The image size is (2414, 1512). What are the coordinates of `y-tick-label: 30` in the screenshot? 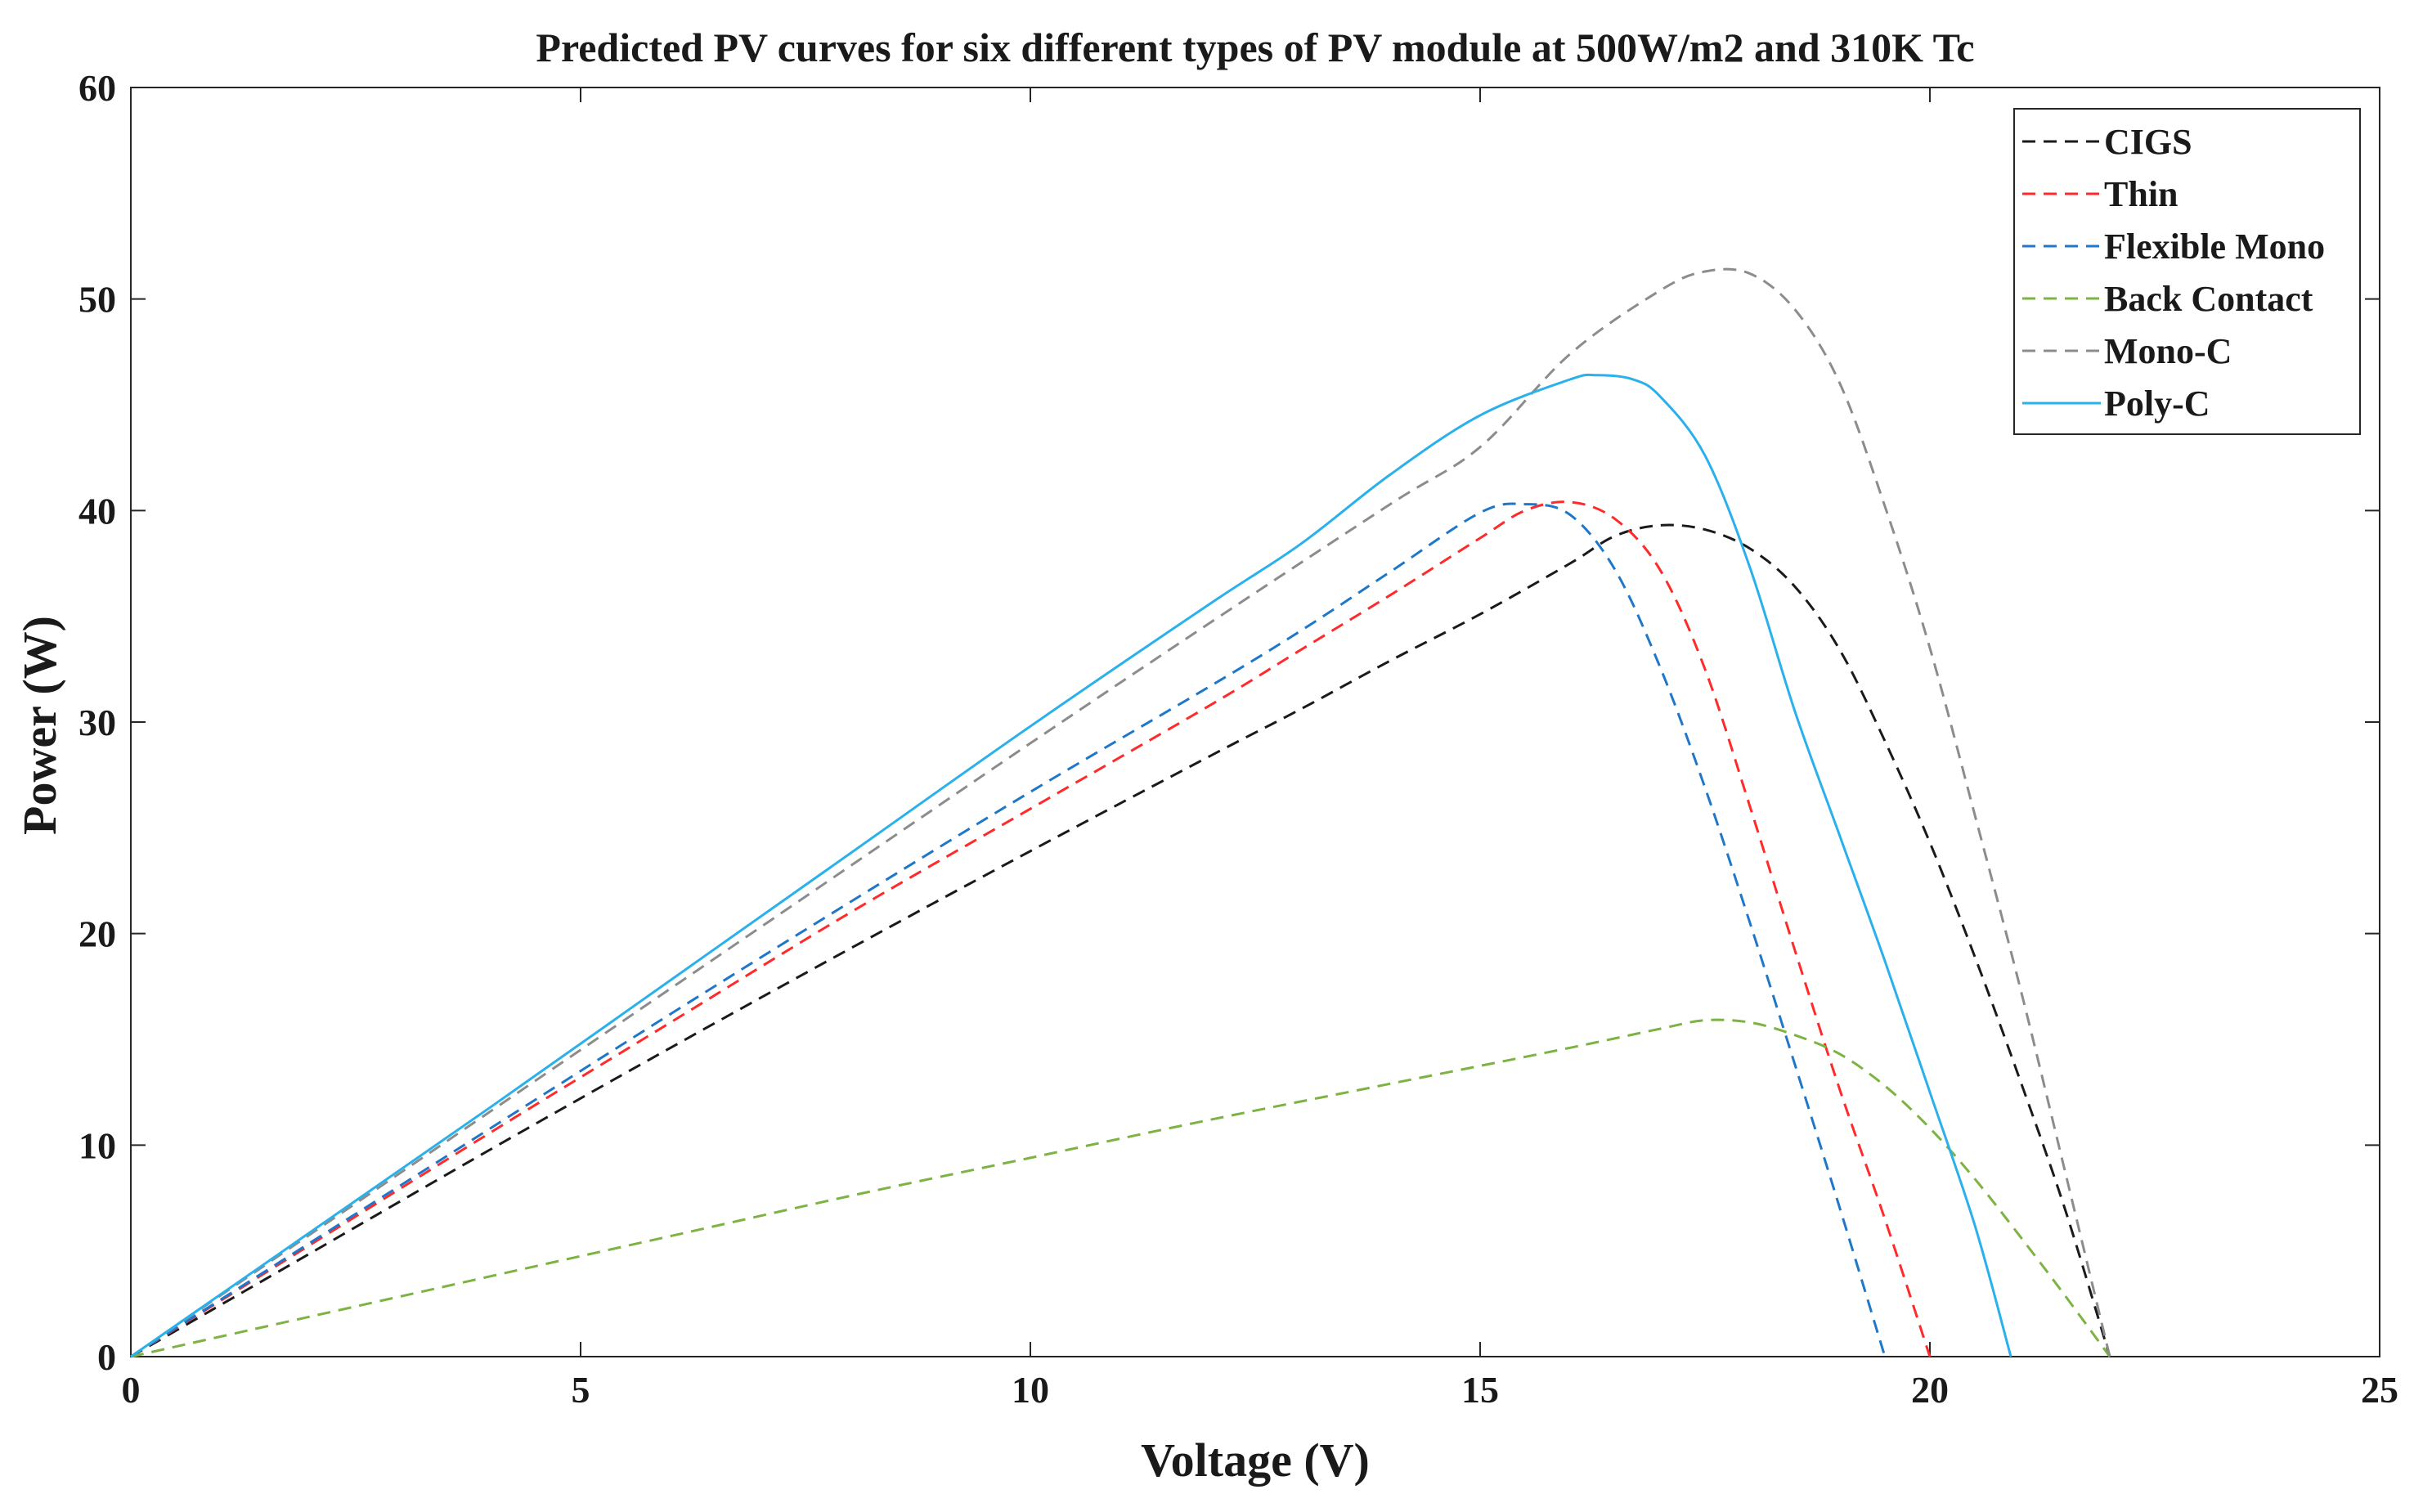 It's located at (97, 722).